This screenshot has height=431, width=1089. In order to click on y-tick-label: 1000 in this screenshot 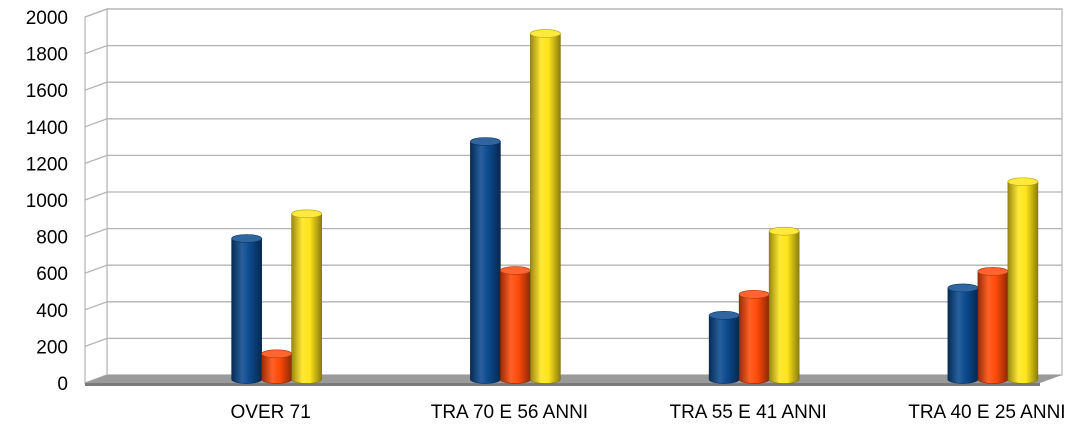, I will do `click(47, 201)`.